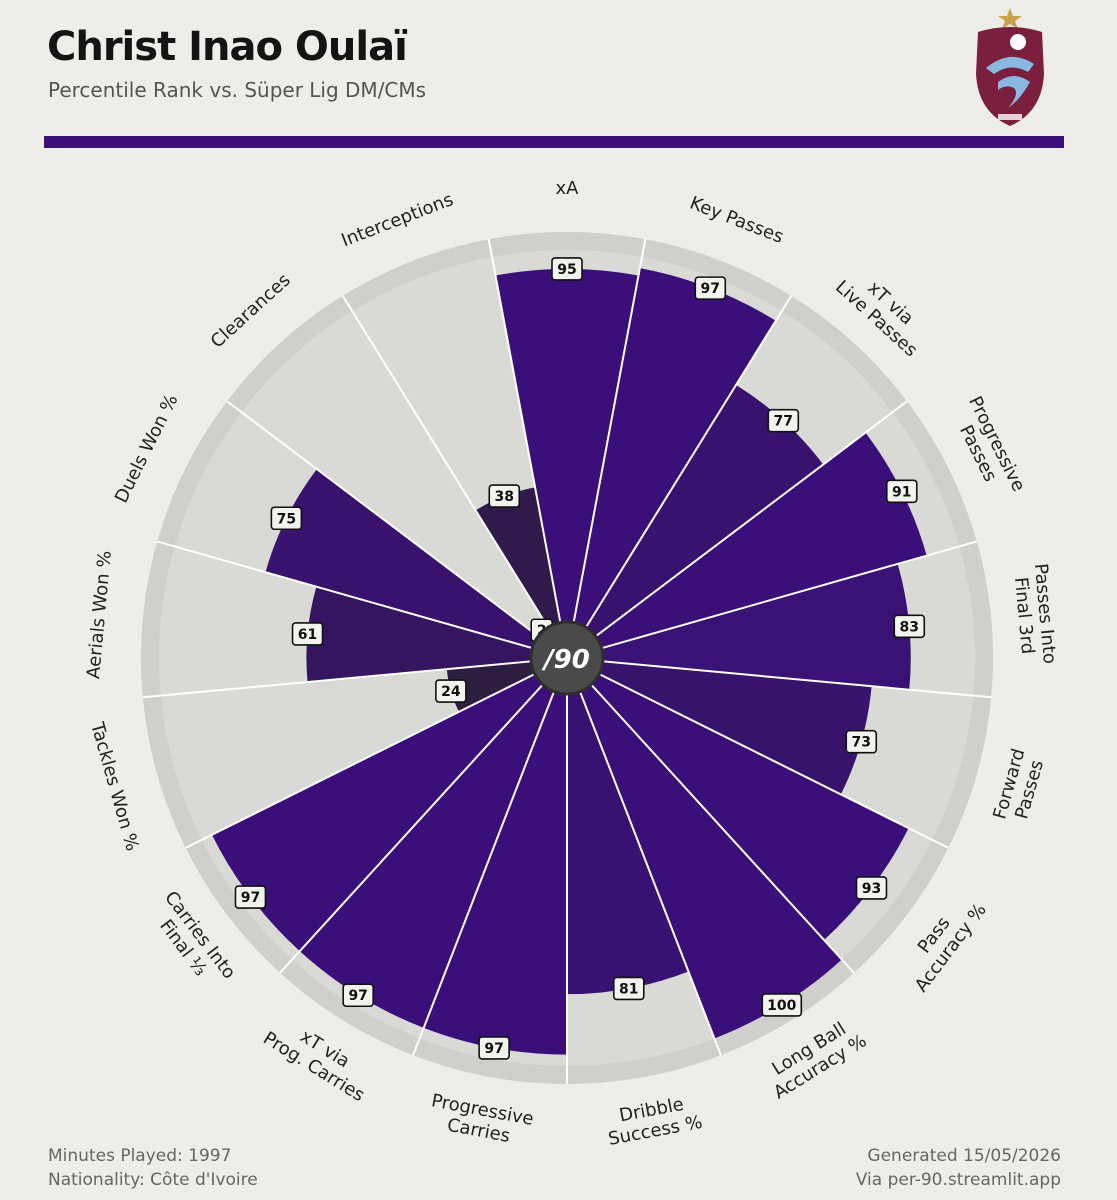 This screenshot has height=1200, width=1117. Describe the element at coordinates (987, 448) in the screenshot. I see `category-label-3: ProgressivePasses` at that location.